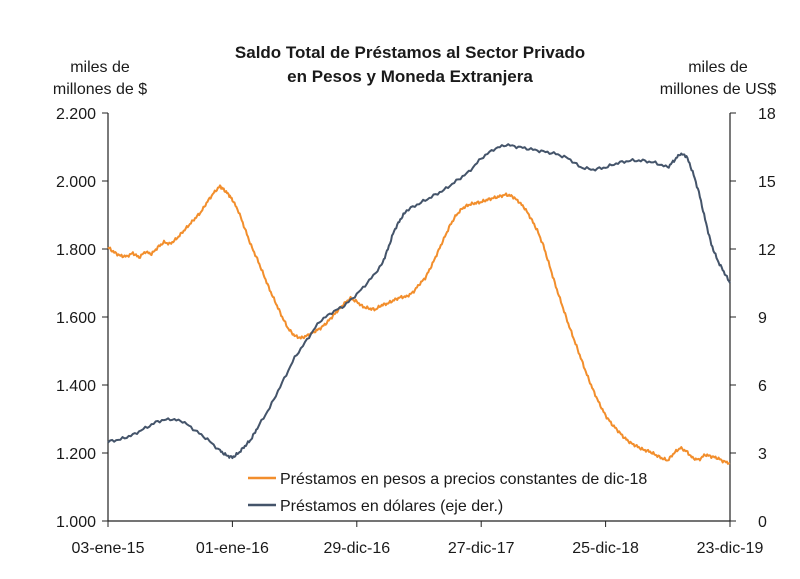 This screenshot has height=579, width=800. I want to click on left-tick-label: 2.000, so click(76, 182).